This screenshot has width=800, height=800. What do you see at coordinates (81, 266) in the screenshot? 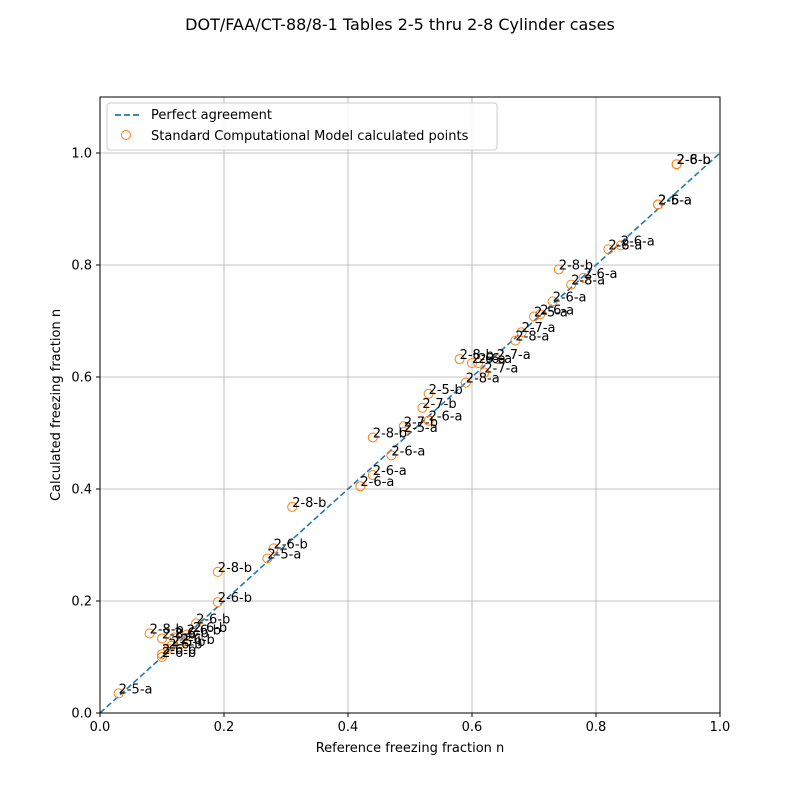
I see `y-tick-label: 0.8` at bounding box center [81, 266].